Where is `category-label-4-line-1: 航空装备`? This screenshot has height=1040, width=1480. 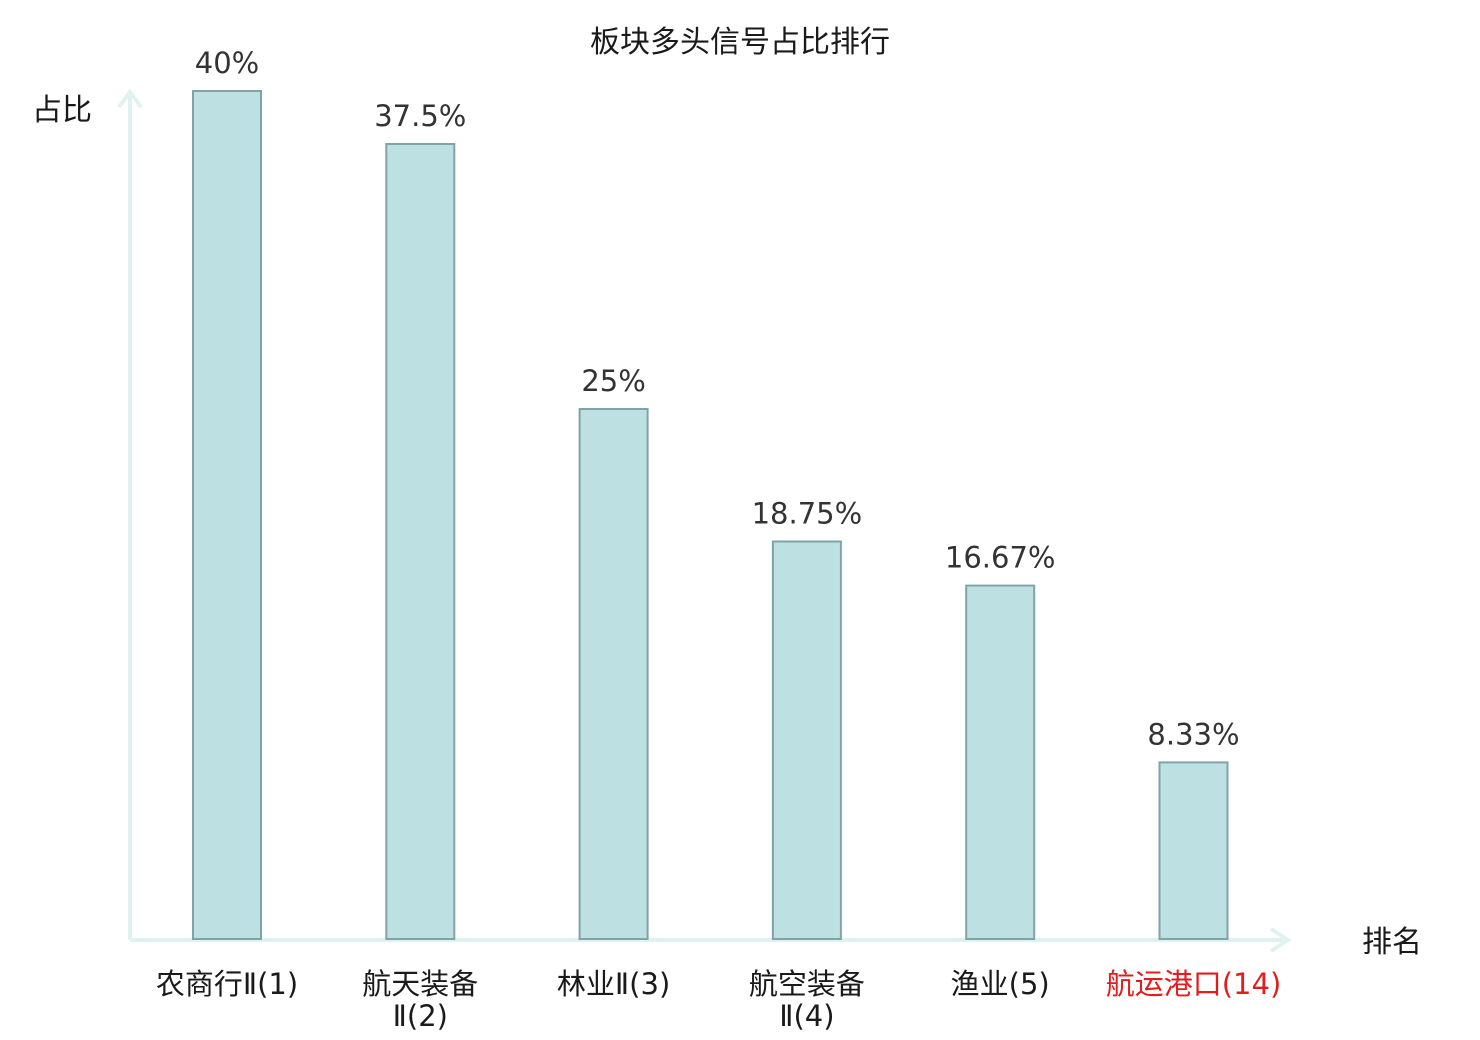 category-label-4-line-1: 航空装备 is located at coordinates (807, 984).